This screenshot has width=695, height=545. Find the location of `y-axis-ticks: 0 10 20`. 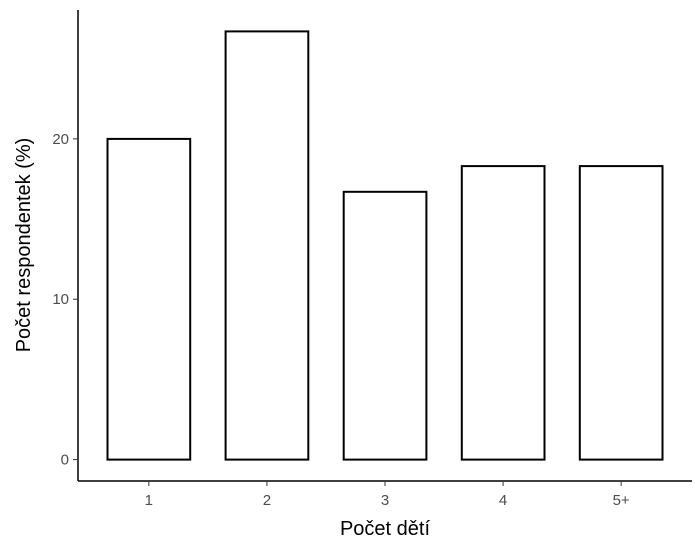

y-axis-ticks: 0 10 20 is located at coordinates (65, 300).